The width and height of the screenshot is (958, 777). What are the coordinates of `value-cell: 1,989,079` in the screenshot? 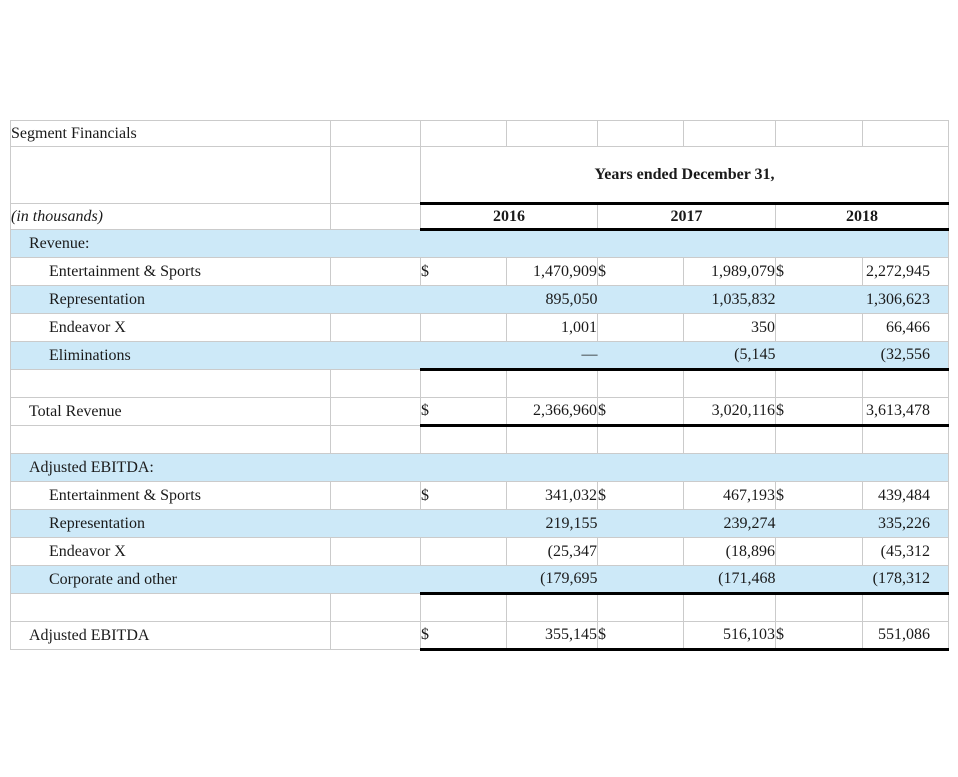 It's located at (729, 271).